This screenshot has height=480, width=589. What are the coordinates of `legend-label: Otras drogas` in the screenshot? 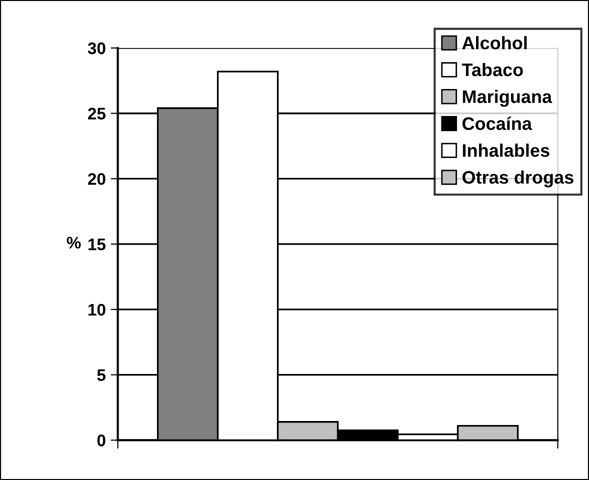 It's located at (518, 179).